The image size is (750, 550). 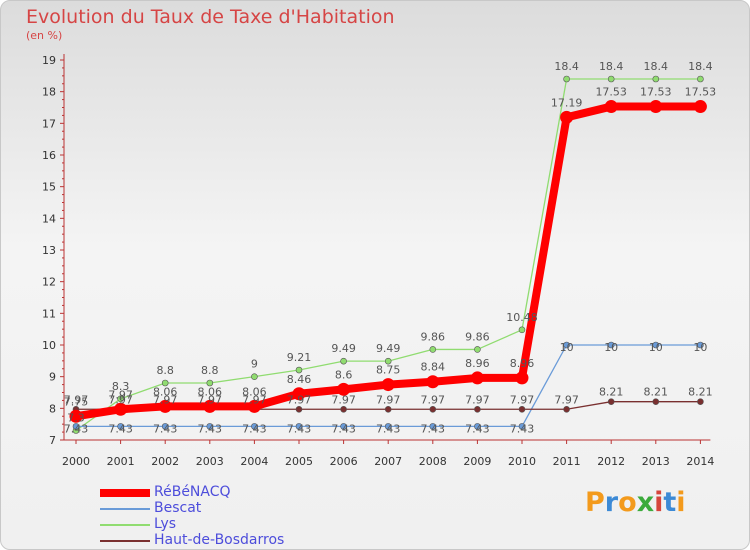 I want to click on x-tick-label: 2002, so click(x=165, y=461).